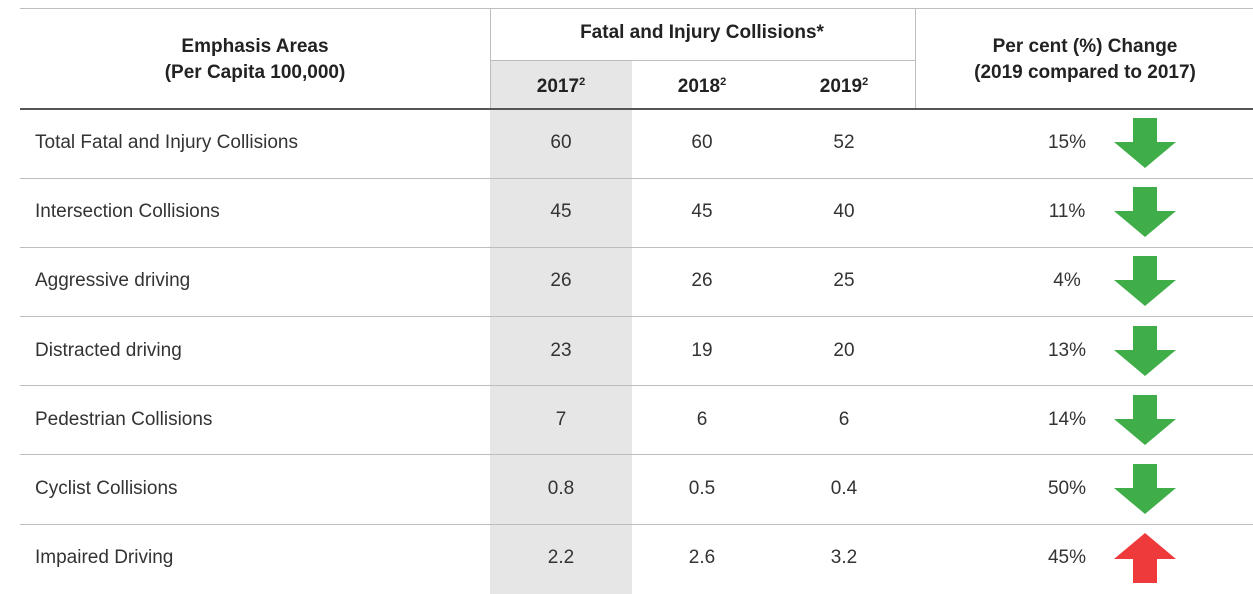  What do you see at coordinates (255, 46) in the screenshot?
I see `header-text: Emphasis Areas` at bounding box center [255, 46].